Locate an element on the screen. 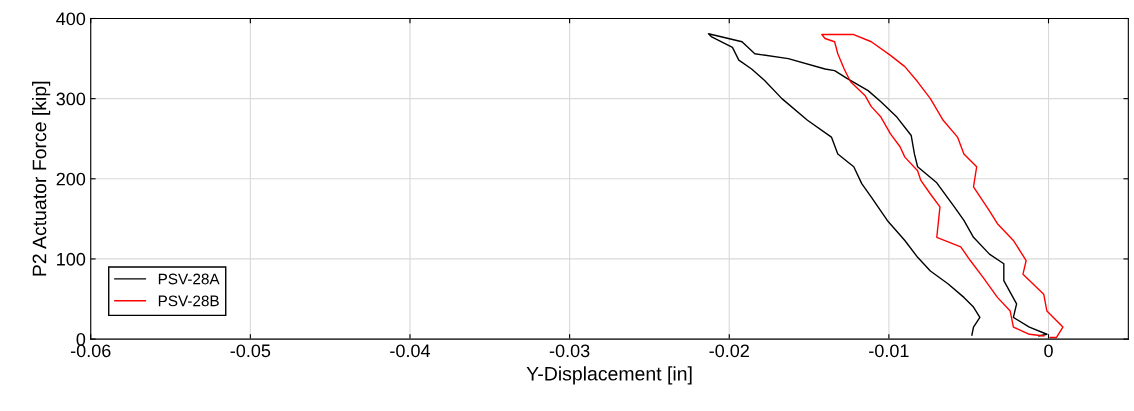 This screenshot has height=411, width=1134. x-tick-label: -0.05 is located at coordinates (250, 351).